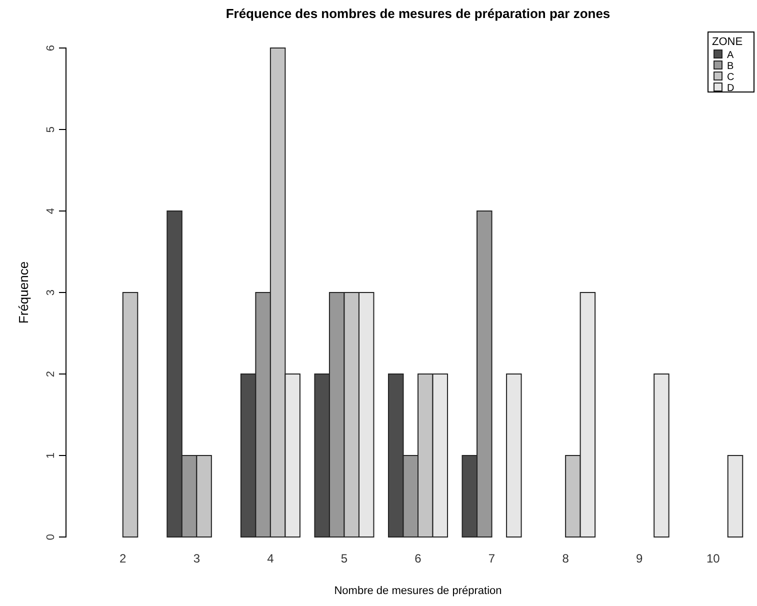 The width and height of the screenshot is (757, 606). Describe the element at coordinates (196, 559) in the screenshot. I see `x-tick-label: 3` at that location.